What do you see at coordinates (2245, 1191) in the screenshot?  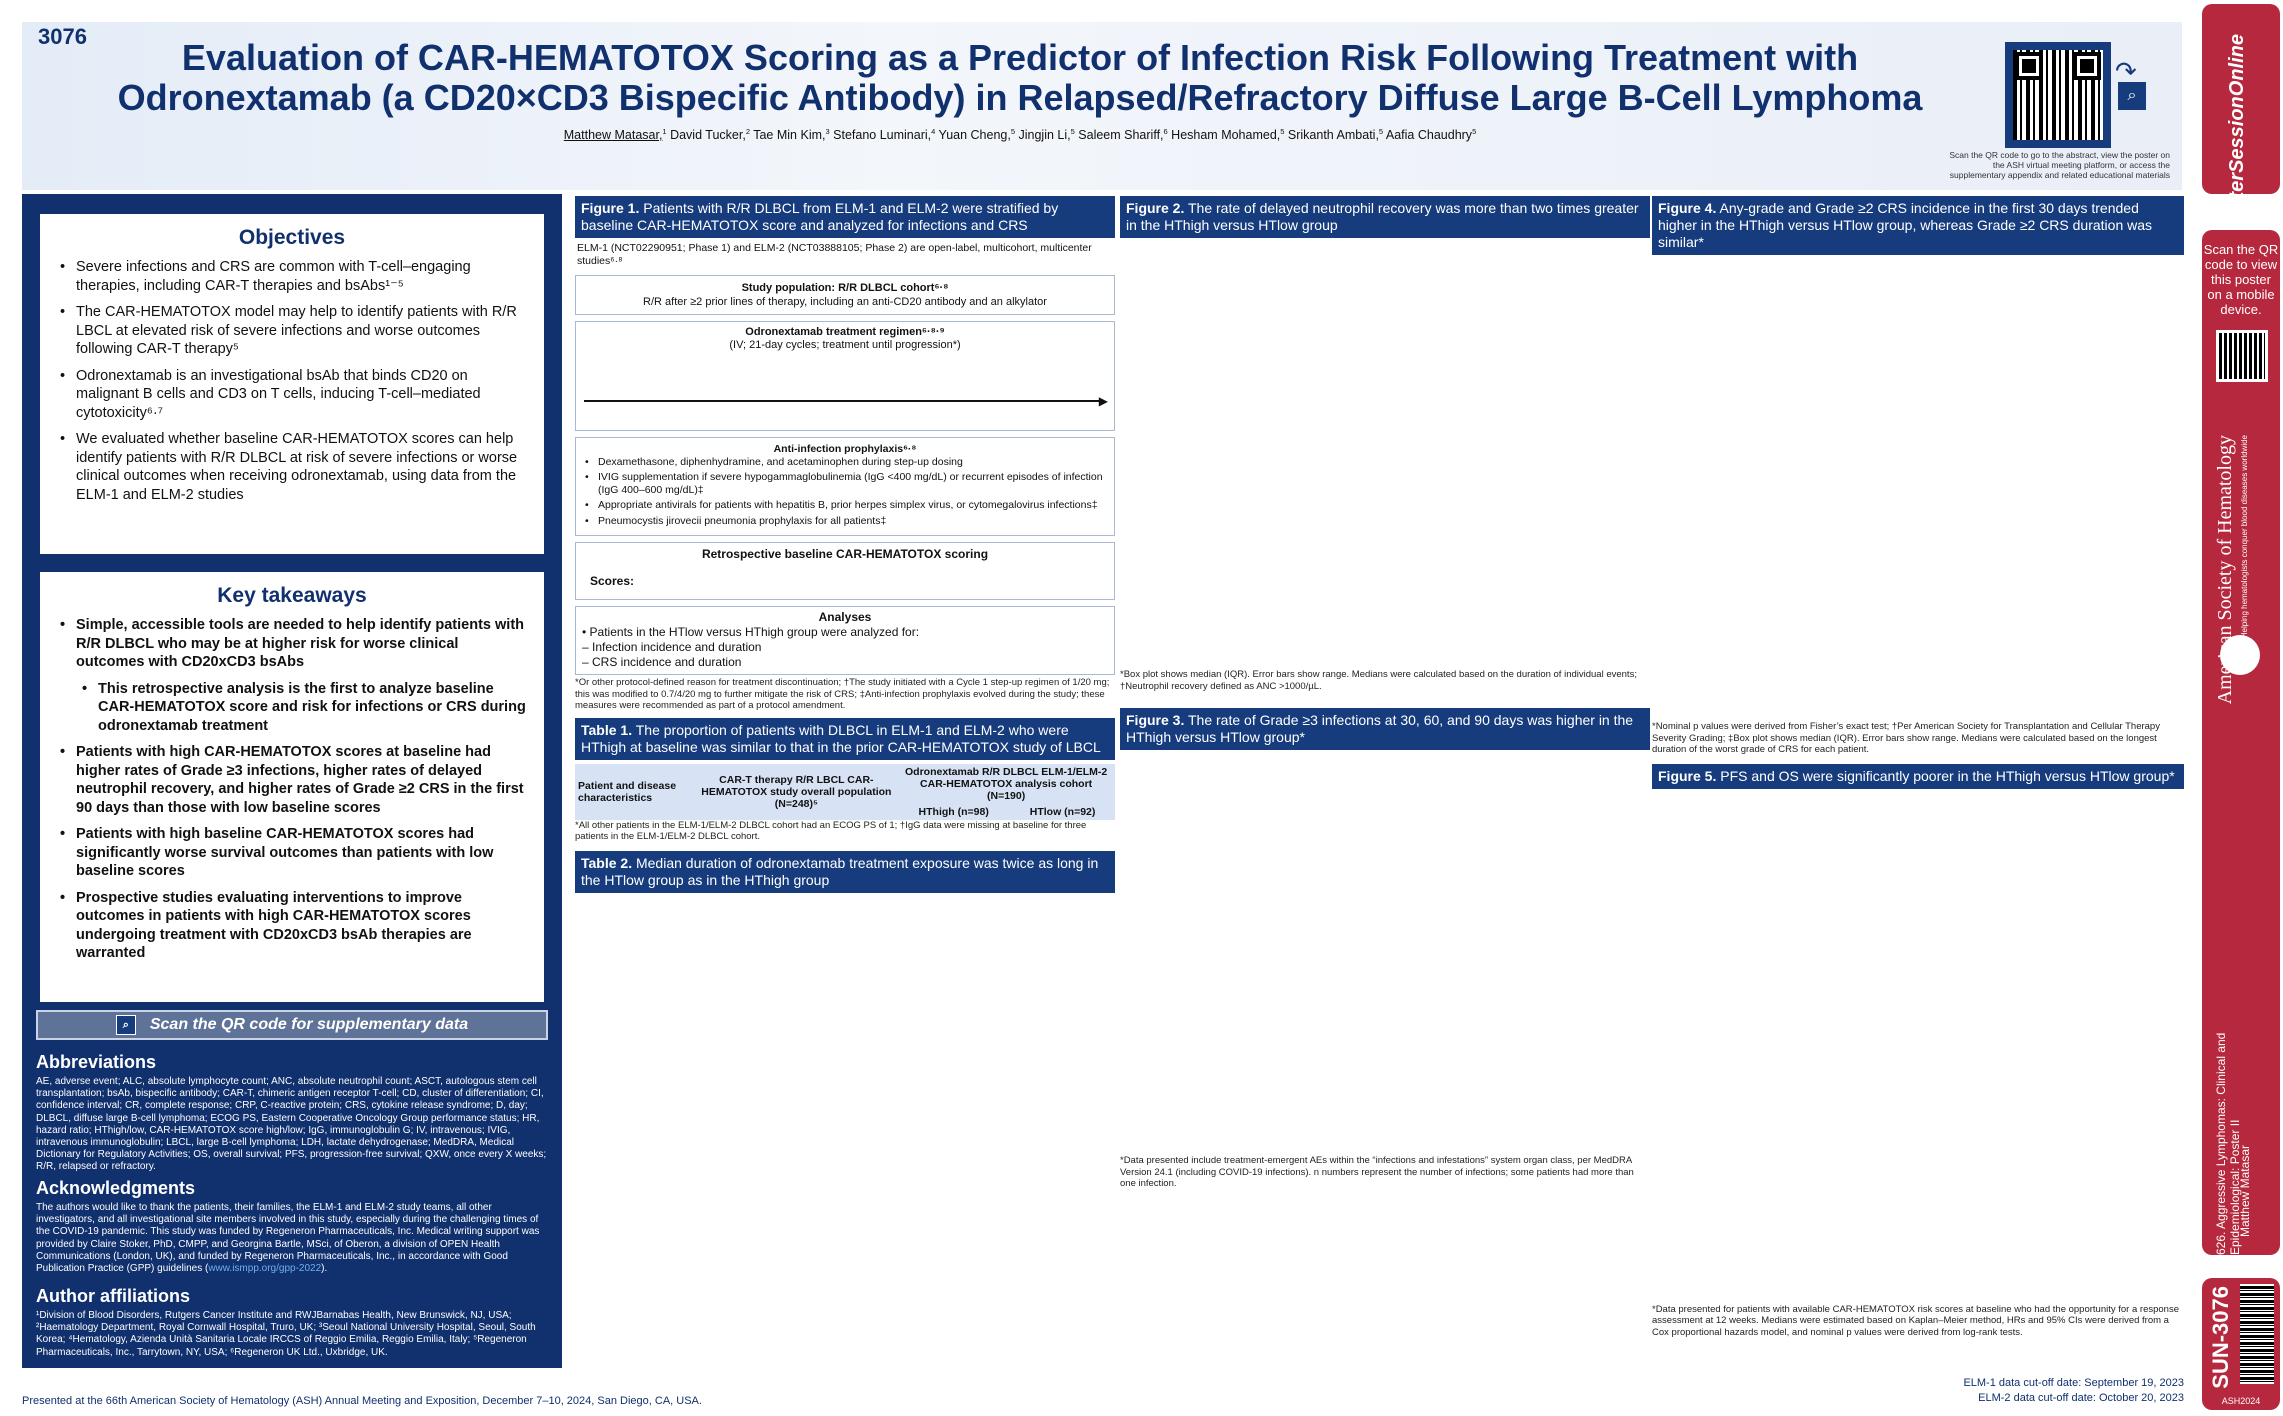 I see `presenter-name: Matthew Matasar` at bounding box center [2245, 1191].